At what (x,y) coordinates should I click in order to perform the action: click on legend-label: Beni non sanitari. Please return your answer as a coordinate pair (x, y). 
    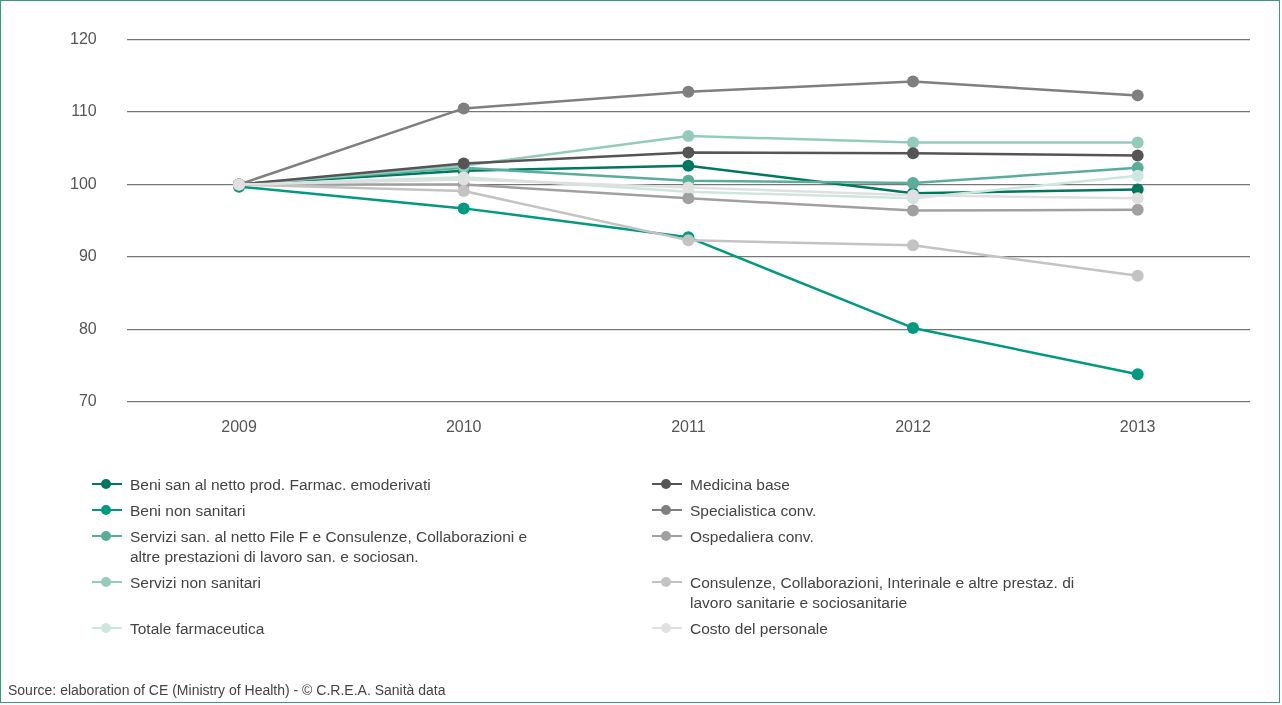
    Looking at the image, I should click on (188, 511).